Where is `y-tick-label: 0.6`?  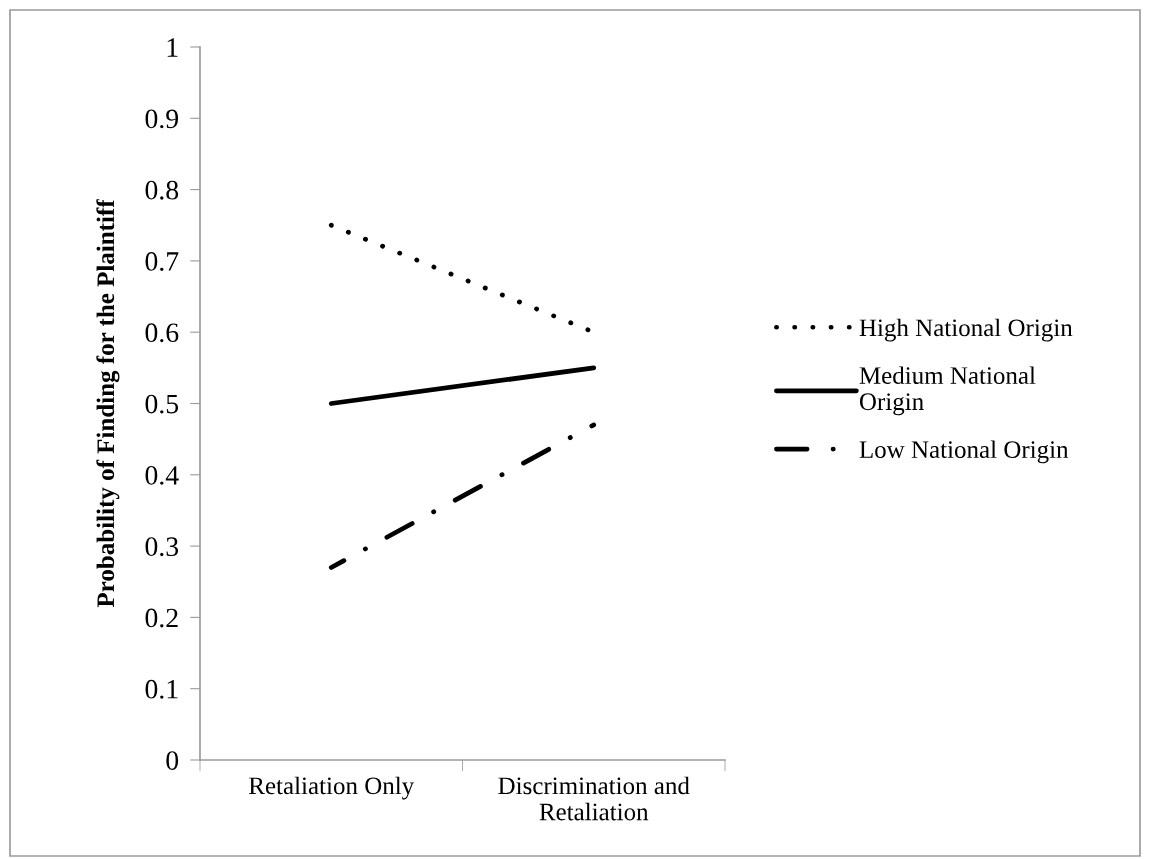 y-tick-label: 0.6 is located at coordinates (162, 333).